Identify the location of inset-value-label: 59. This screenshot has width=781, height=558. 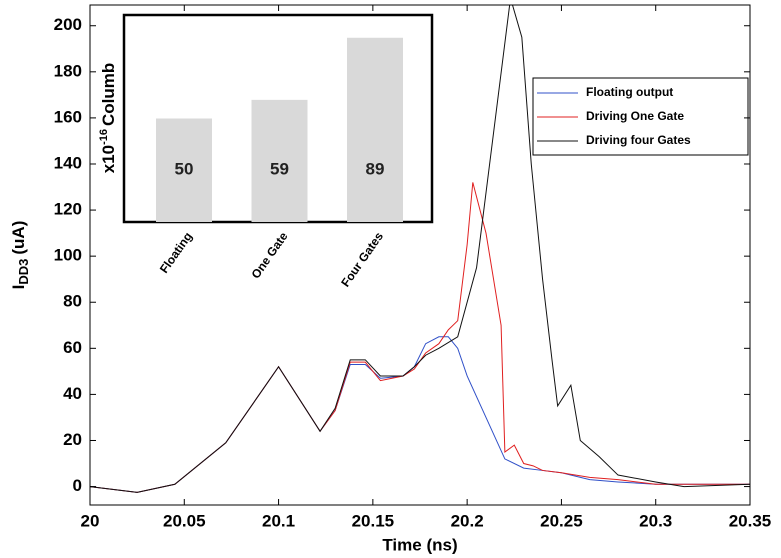
(279, 168).